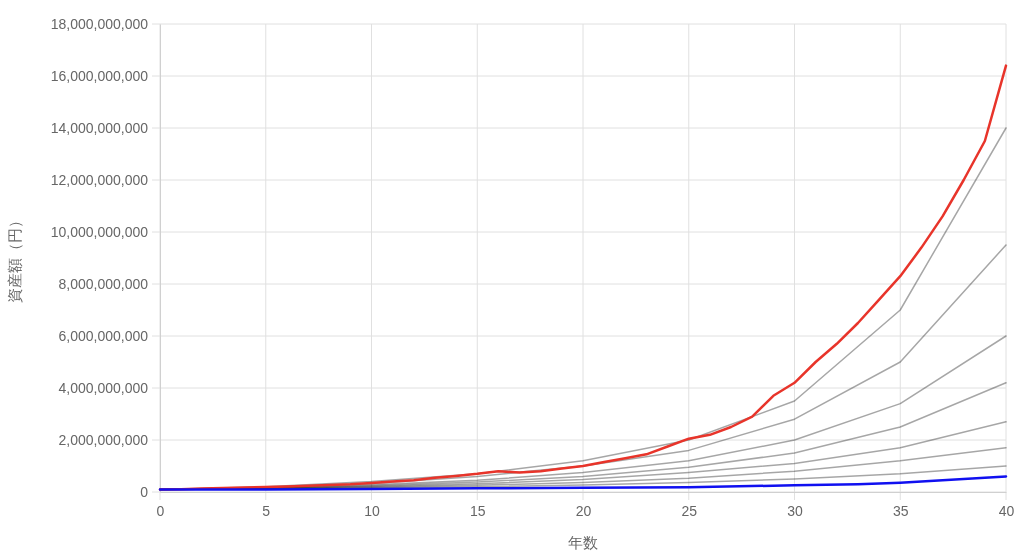  I want to click on x-tick-label: 0, so click(160, 510).